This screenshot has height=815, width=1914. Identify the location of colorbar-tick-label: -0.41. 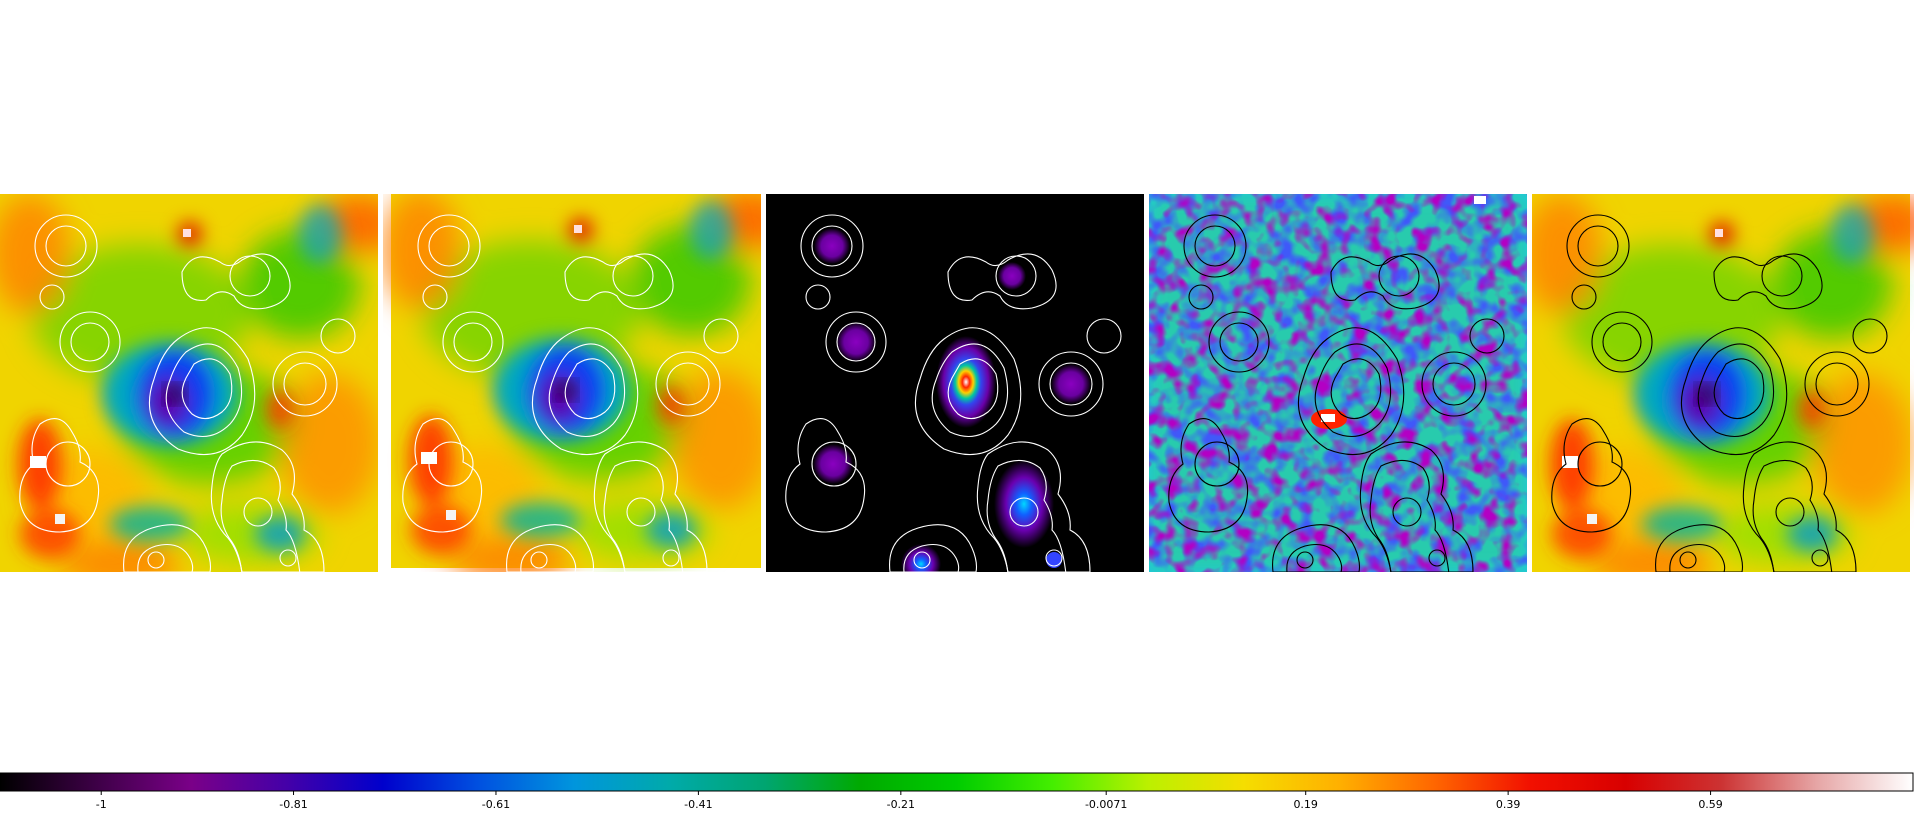
(698, 804).